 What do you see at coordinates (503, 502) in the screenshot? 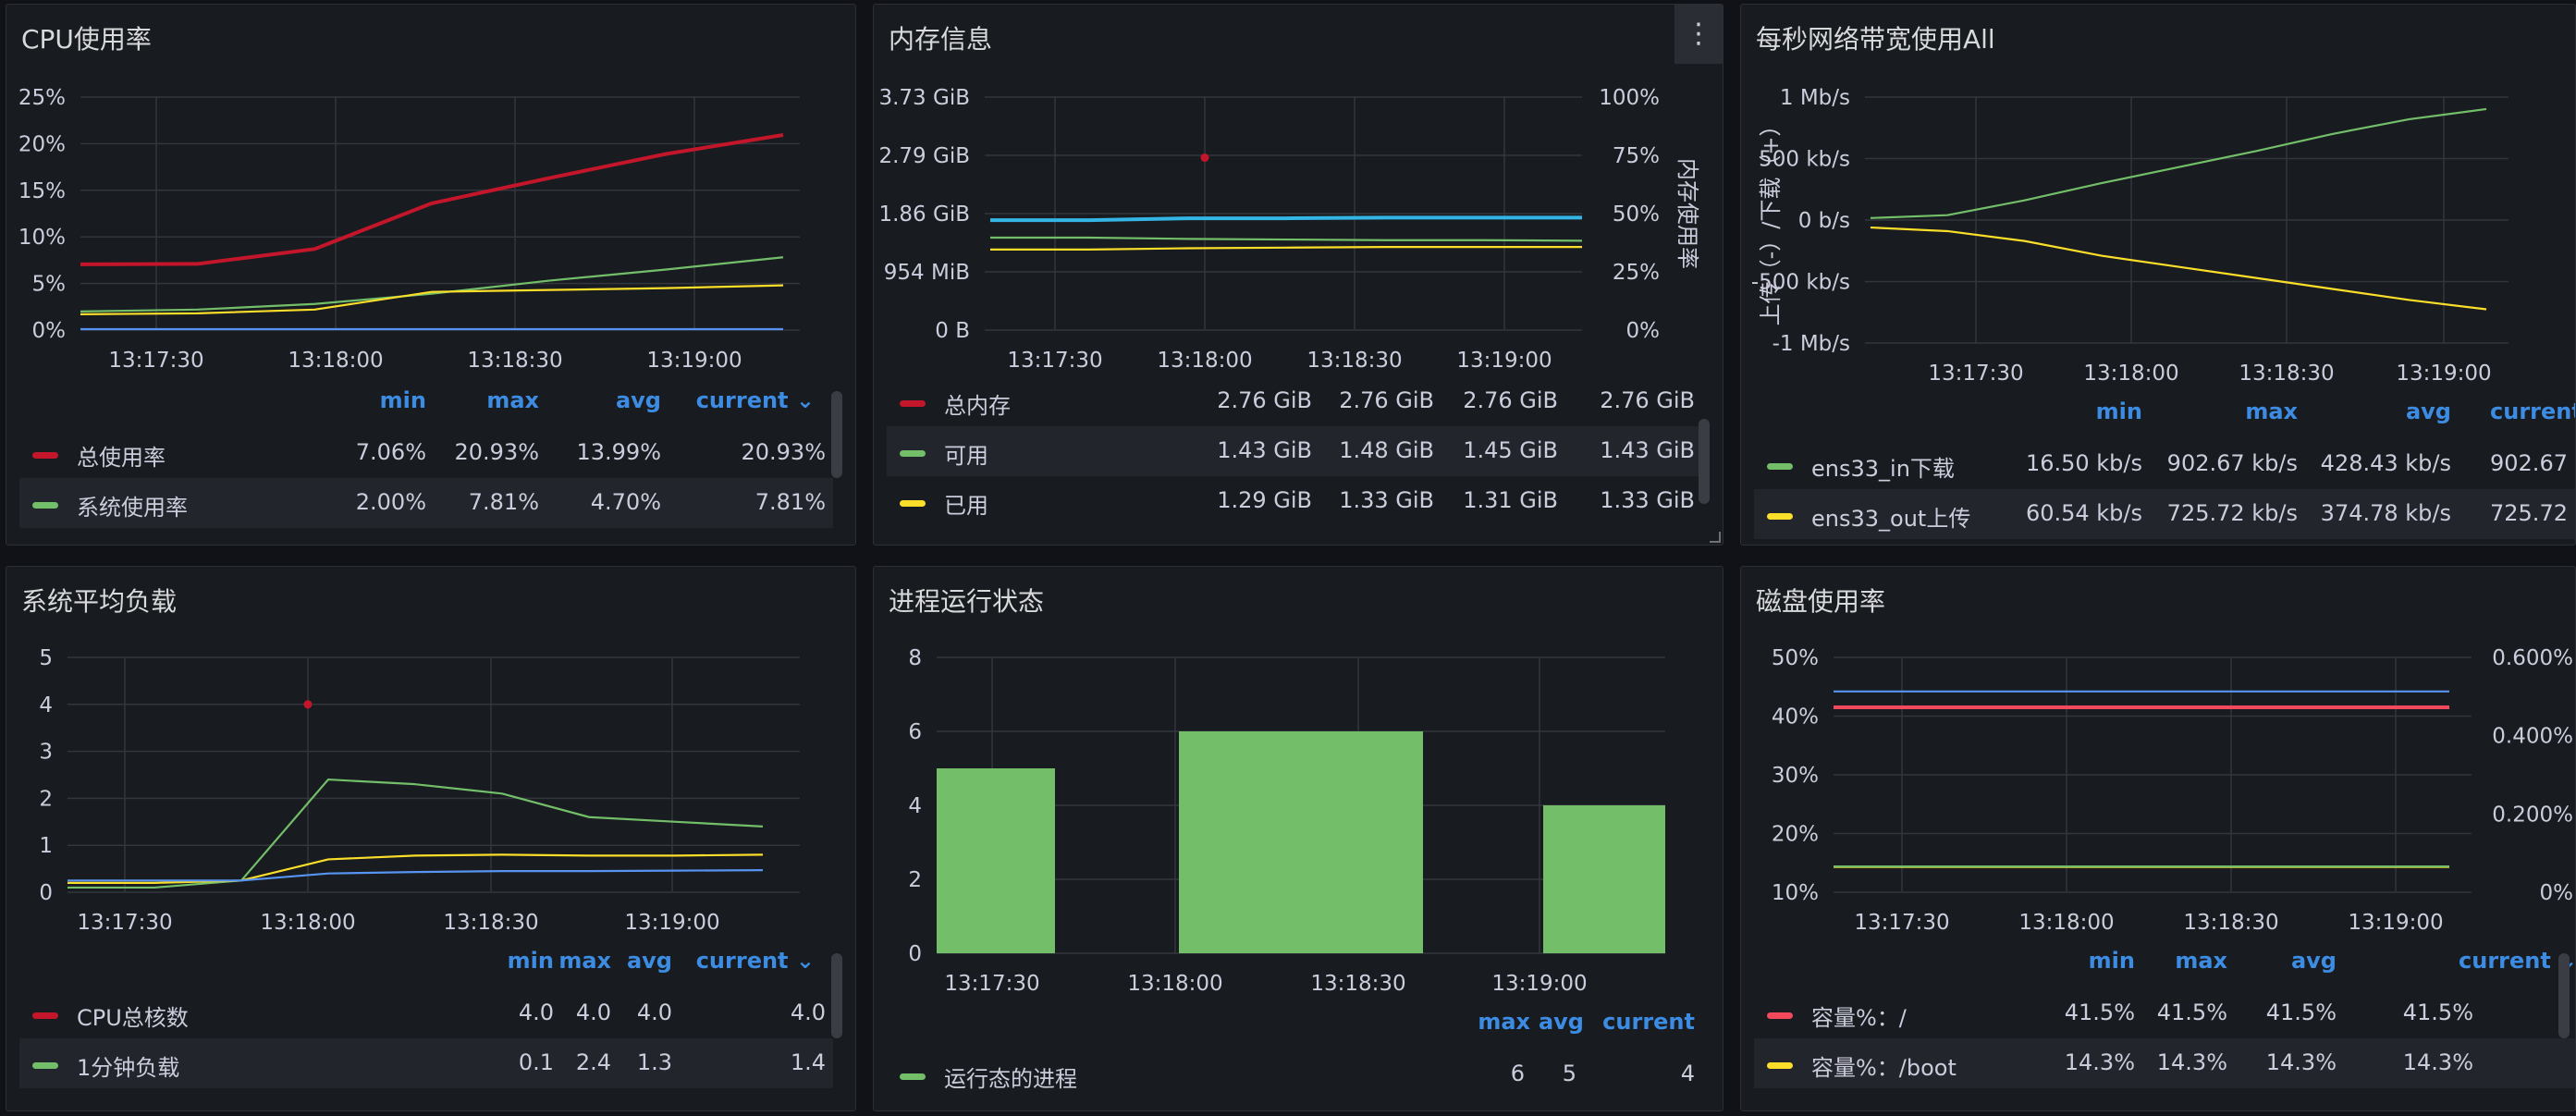
I see `value-max: 7.81%` at bounding box center [503, 502].